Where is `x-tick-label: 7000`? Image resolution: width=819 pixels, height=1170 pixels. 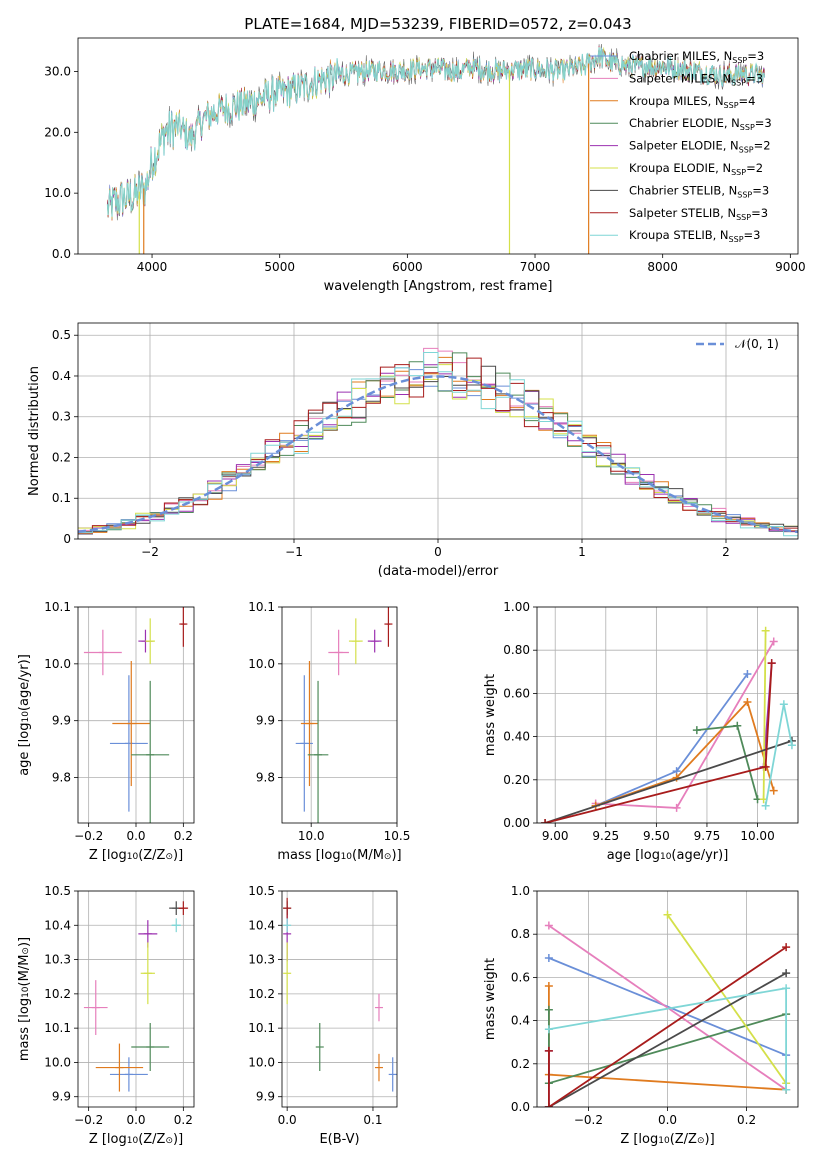 x-tick-label: 7000 is located at coordinates (535, 267).